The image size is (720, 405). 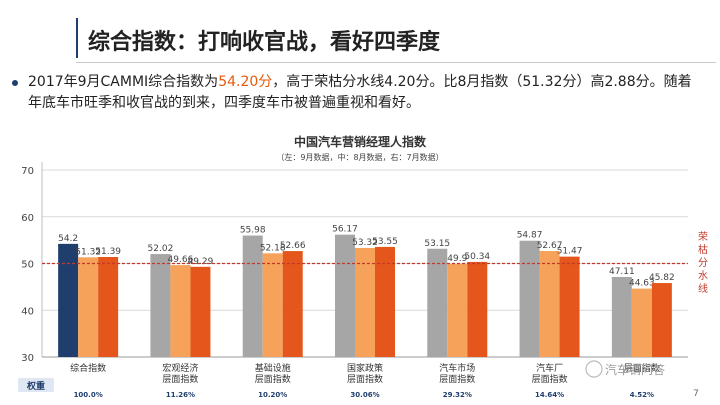 What do you see at coordinates (345, 230) in the screenshot?
I see `data-label: 56.17` at bounding box center [345, 230].